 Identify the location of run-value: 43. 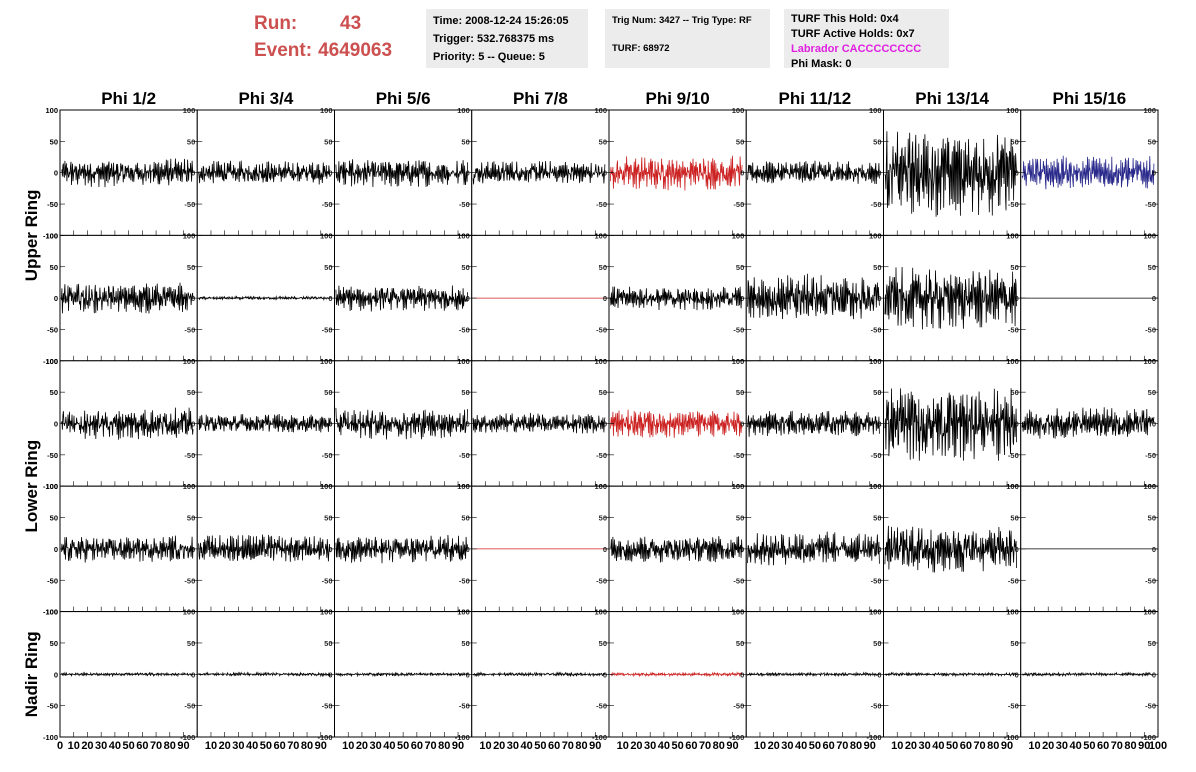
(351, 23).